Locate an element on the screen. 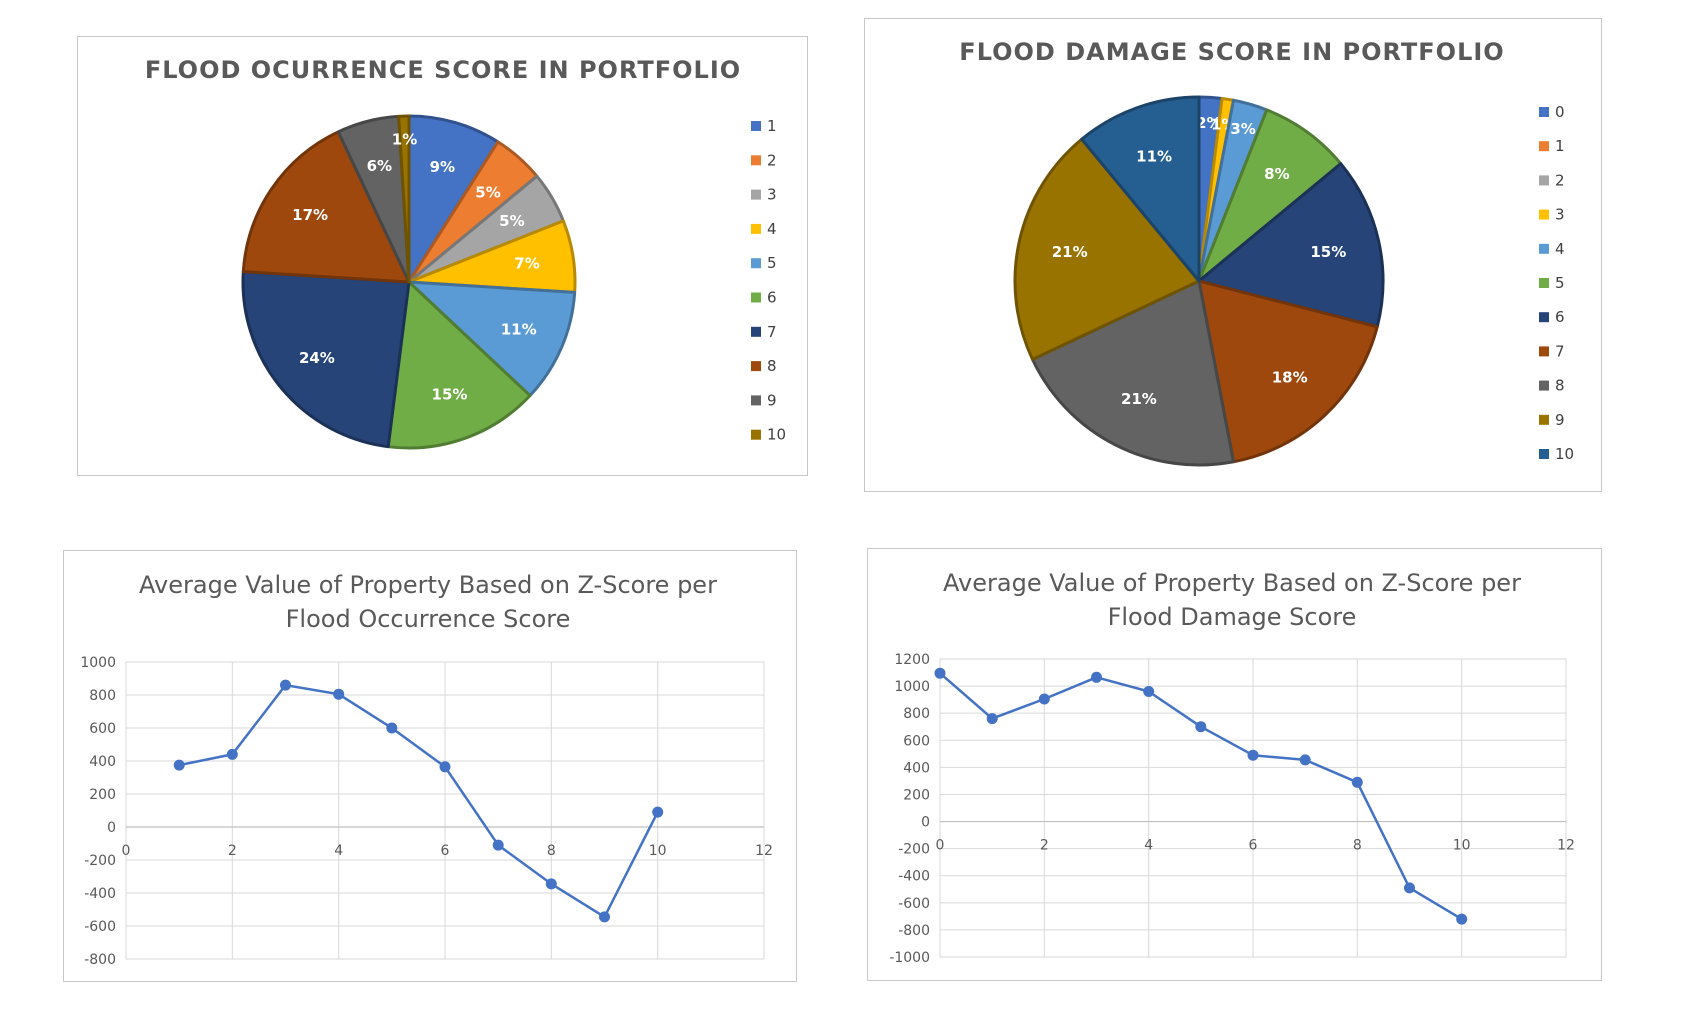 This screenshot has width=1708, height=1026. slice-label-7: 24% is located at coordinates (317, 358).